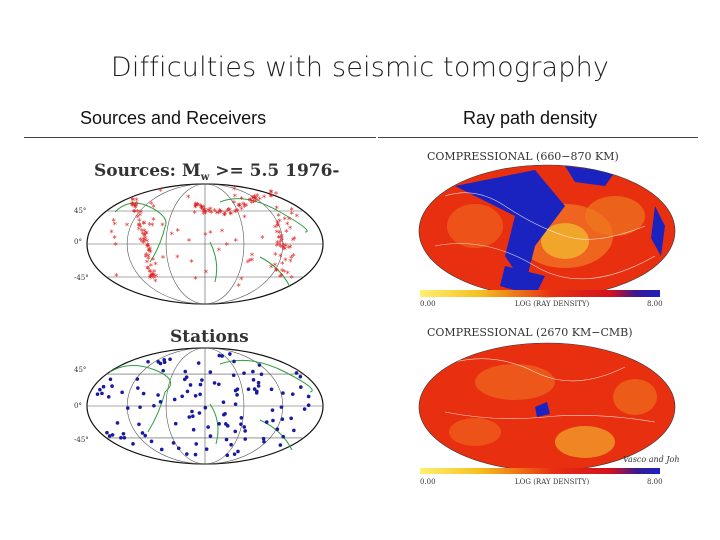  I want to click on density-top-caption: COMPRESSIONAL (660−870 KM), so click(523, 156).